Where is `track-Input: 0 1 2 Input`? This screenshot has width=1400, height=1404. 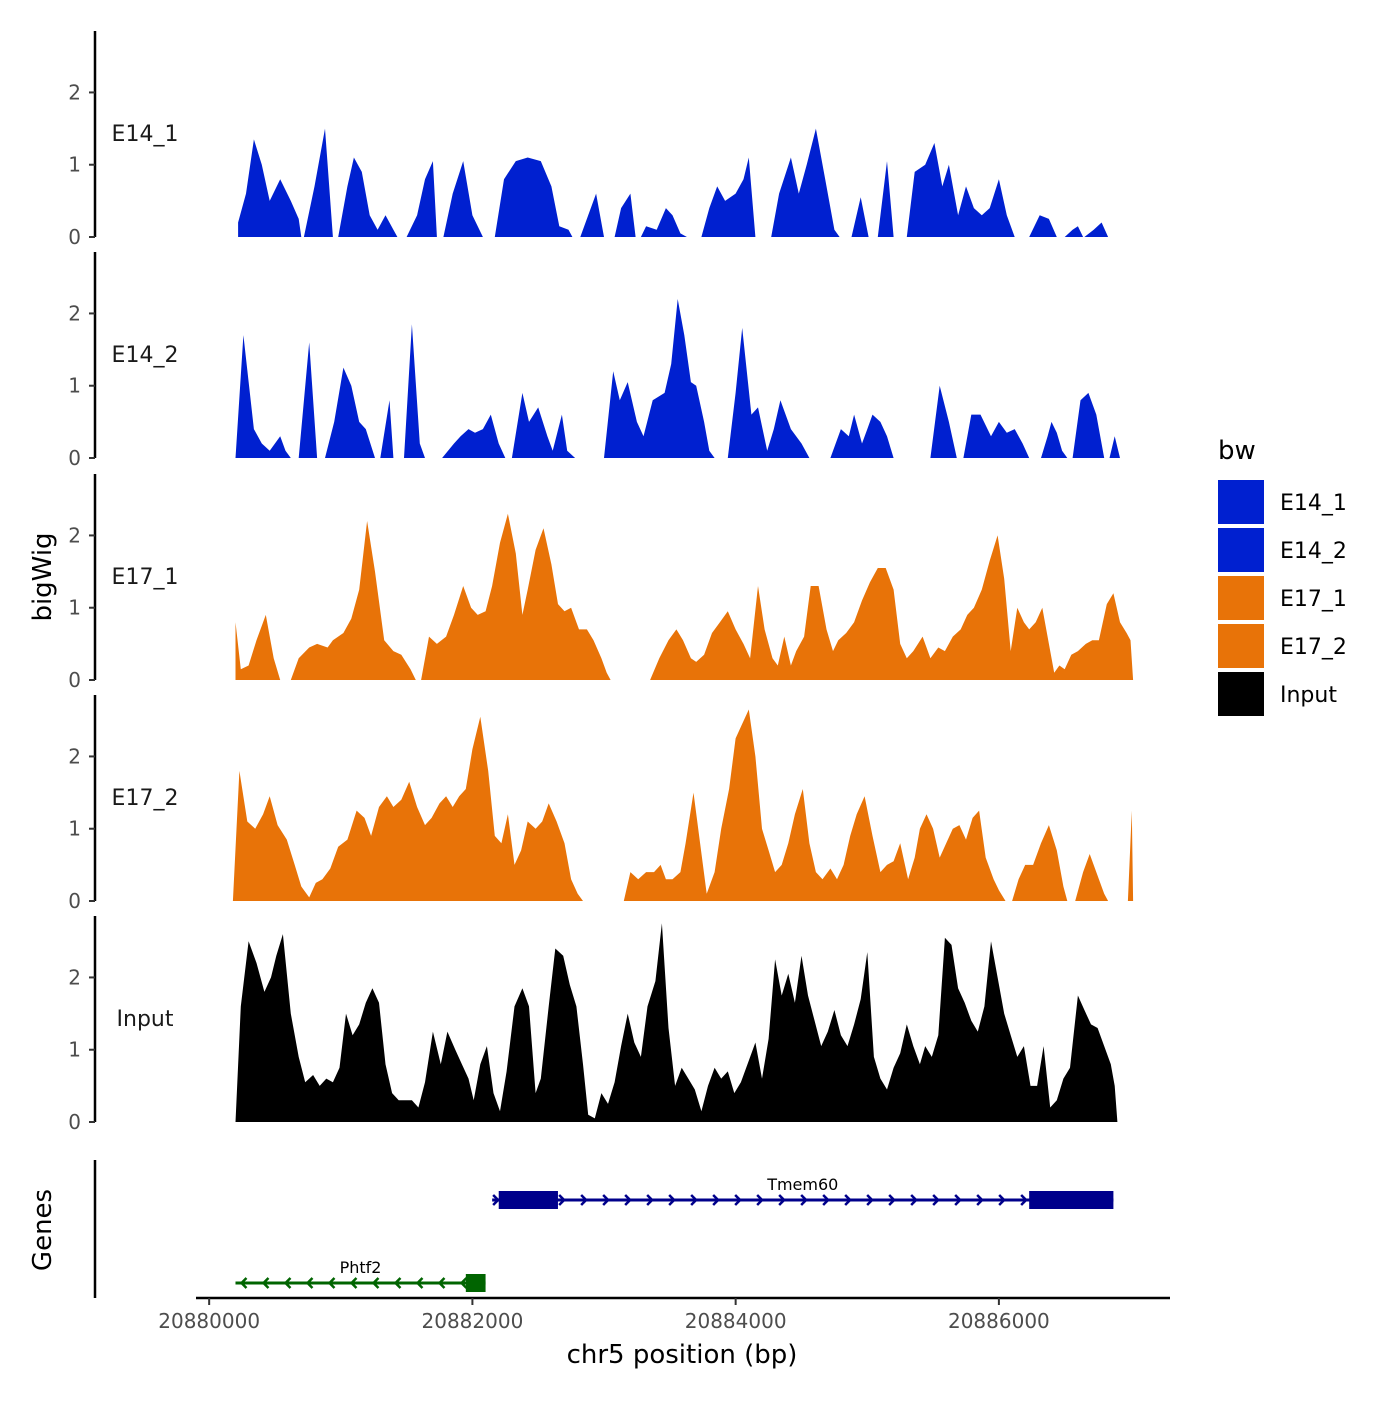 track-Input: 0 1 2 Input is located at coordinates (593, 1025).